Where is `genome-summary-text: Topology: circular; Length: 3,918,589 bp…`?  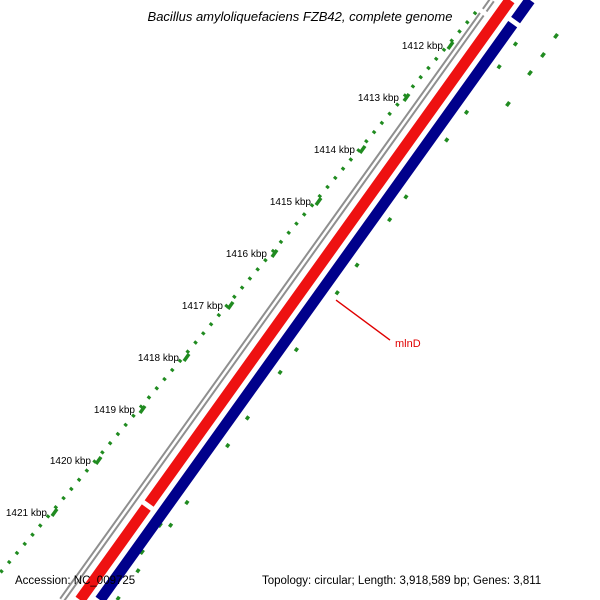
genome-summary-text: Topology: circular; Length: 3,918,589 bp… is located at coordinates (401, 581).